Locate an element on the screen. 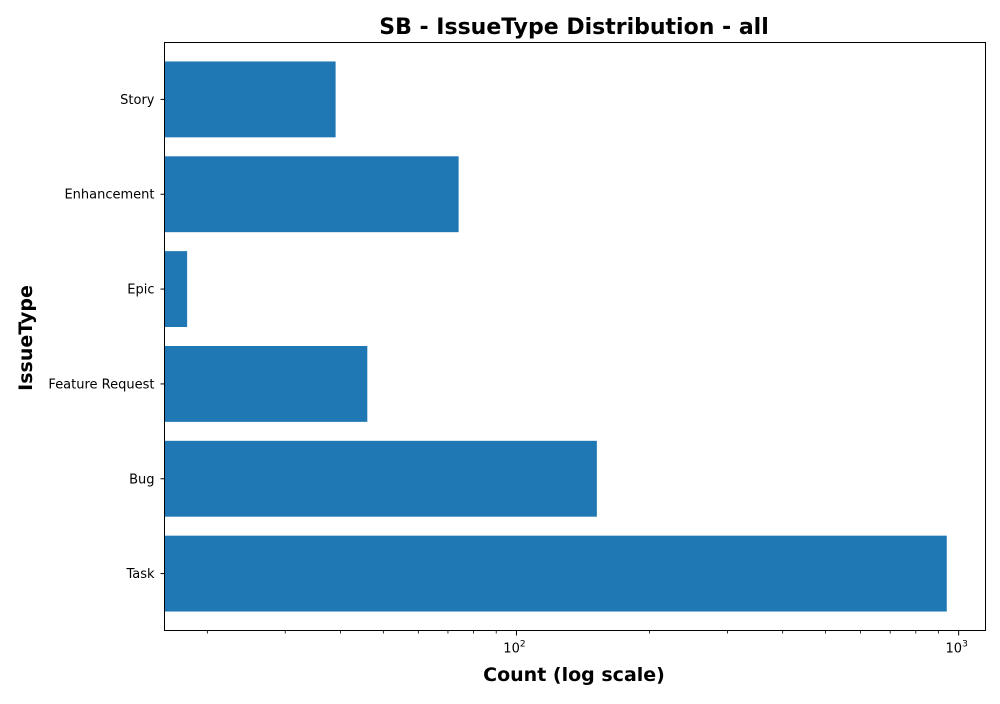  chart-title: SB - IssueType Distribution - all is located at coordinates (574, 27).